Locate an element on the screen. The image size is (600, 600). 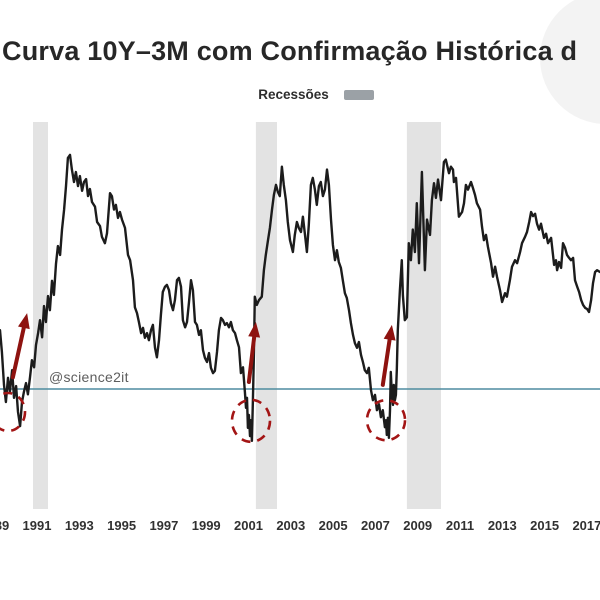
x-axis-label: 2003 is located at coordinates (290, 525).